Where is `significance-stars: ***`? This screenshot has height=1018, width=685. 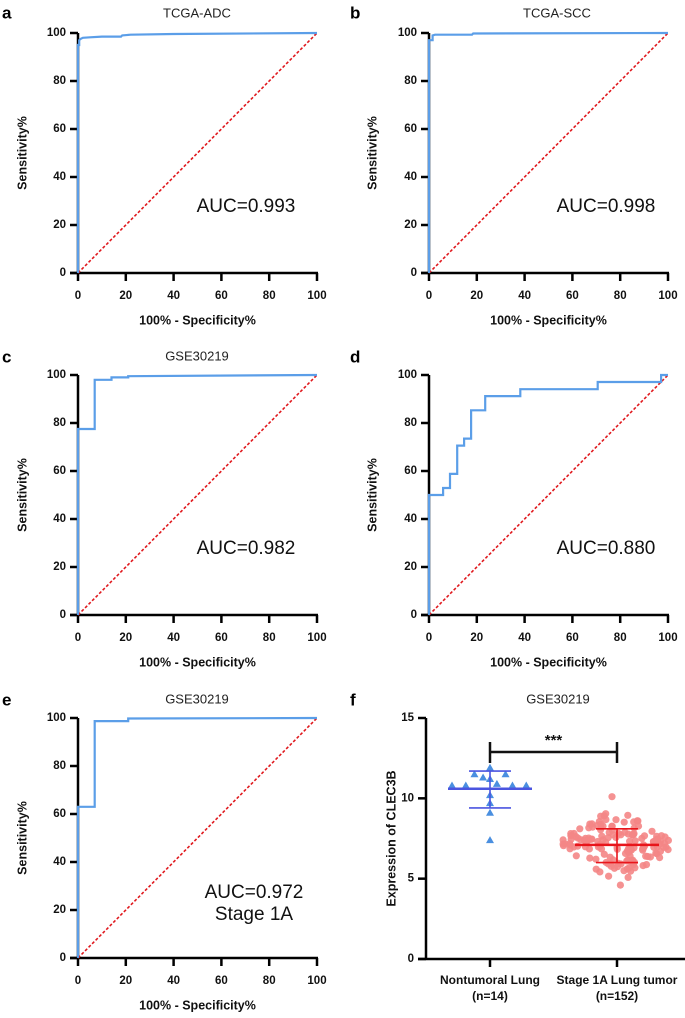
significance-stars: *** is located at coordinates (554, 740).